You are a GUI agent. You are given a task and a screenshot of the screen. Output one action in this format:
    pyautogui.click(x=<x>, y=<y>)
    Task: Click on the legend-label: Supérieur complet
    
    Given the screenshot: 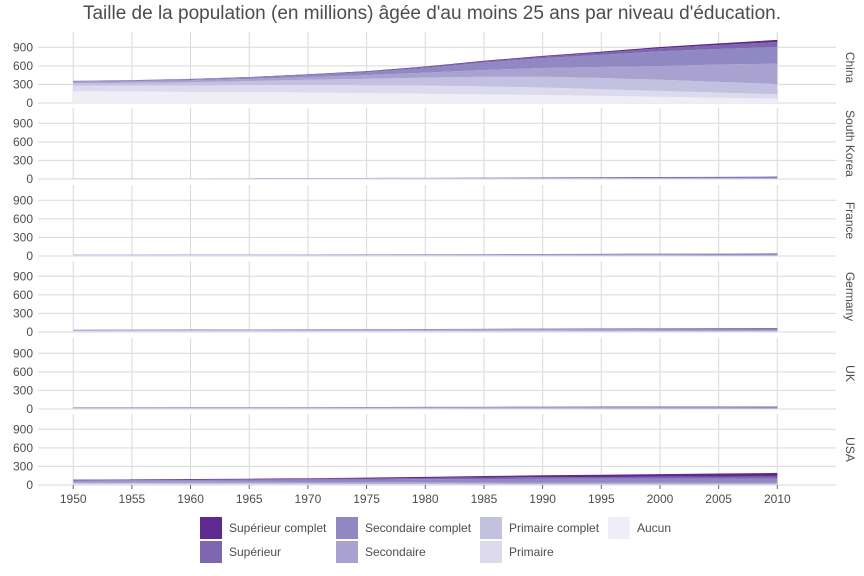 What is the action you would take?
    pyautogui.click(x=278, y=527)
    